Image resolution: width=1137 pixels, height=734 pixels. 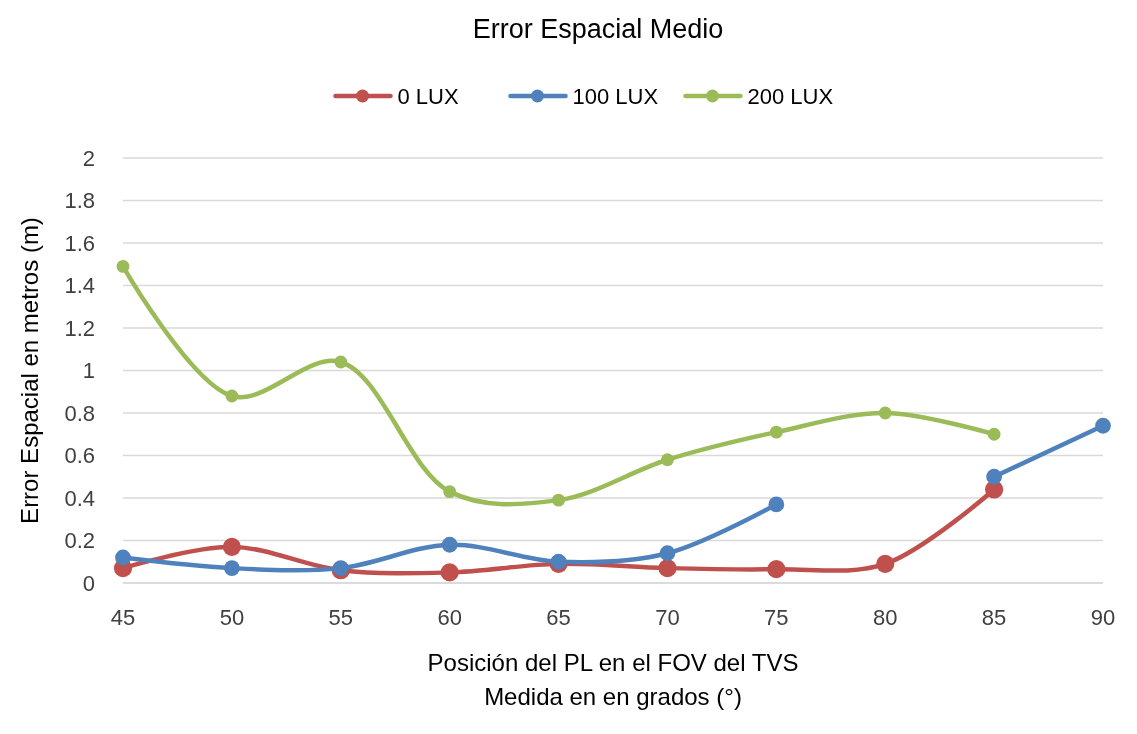 What do you see at coordinates (79, 541) in the screenshot?
I see `y-tick-label: 0.2` at bounding box center [79, 541].